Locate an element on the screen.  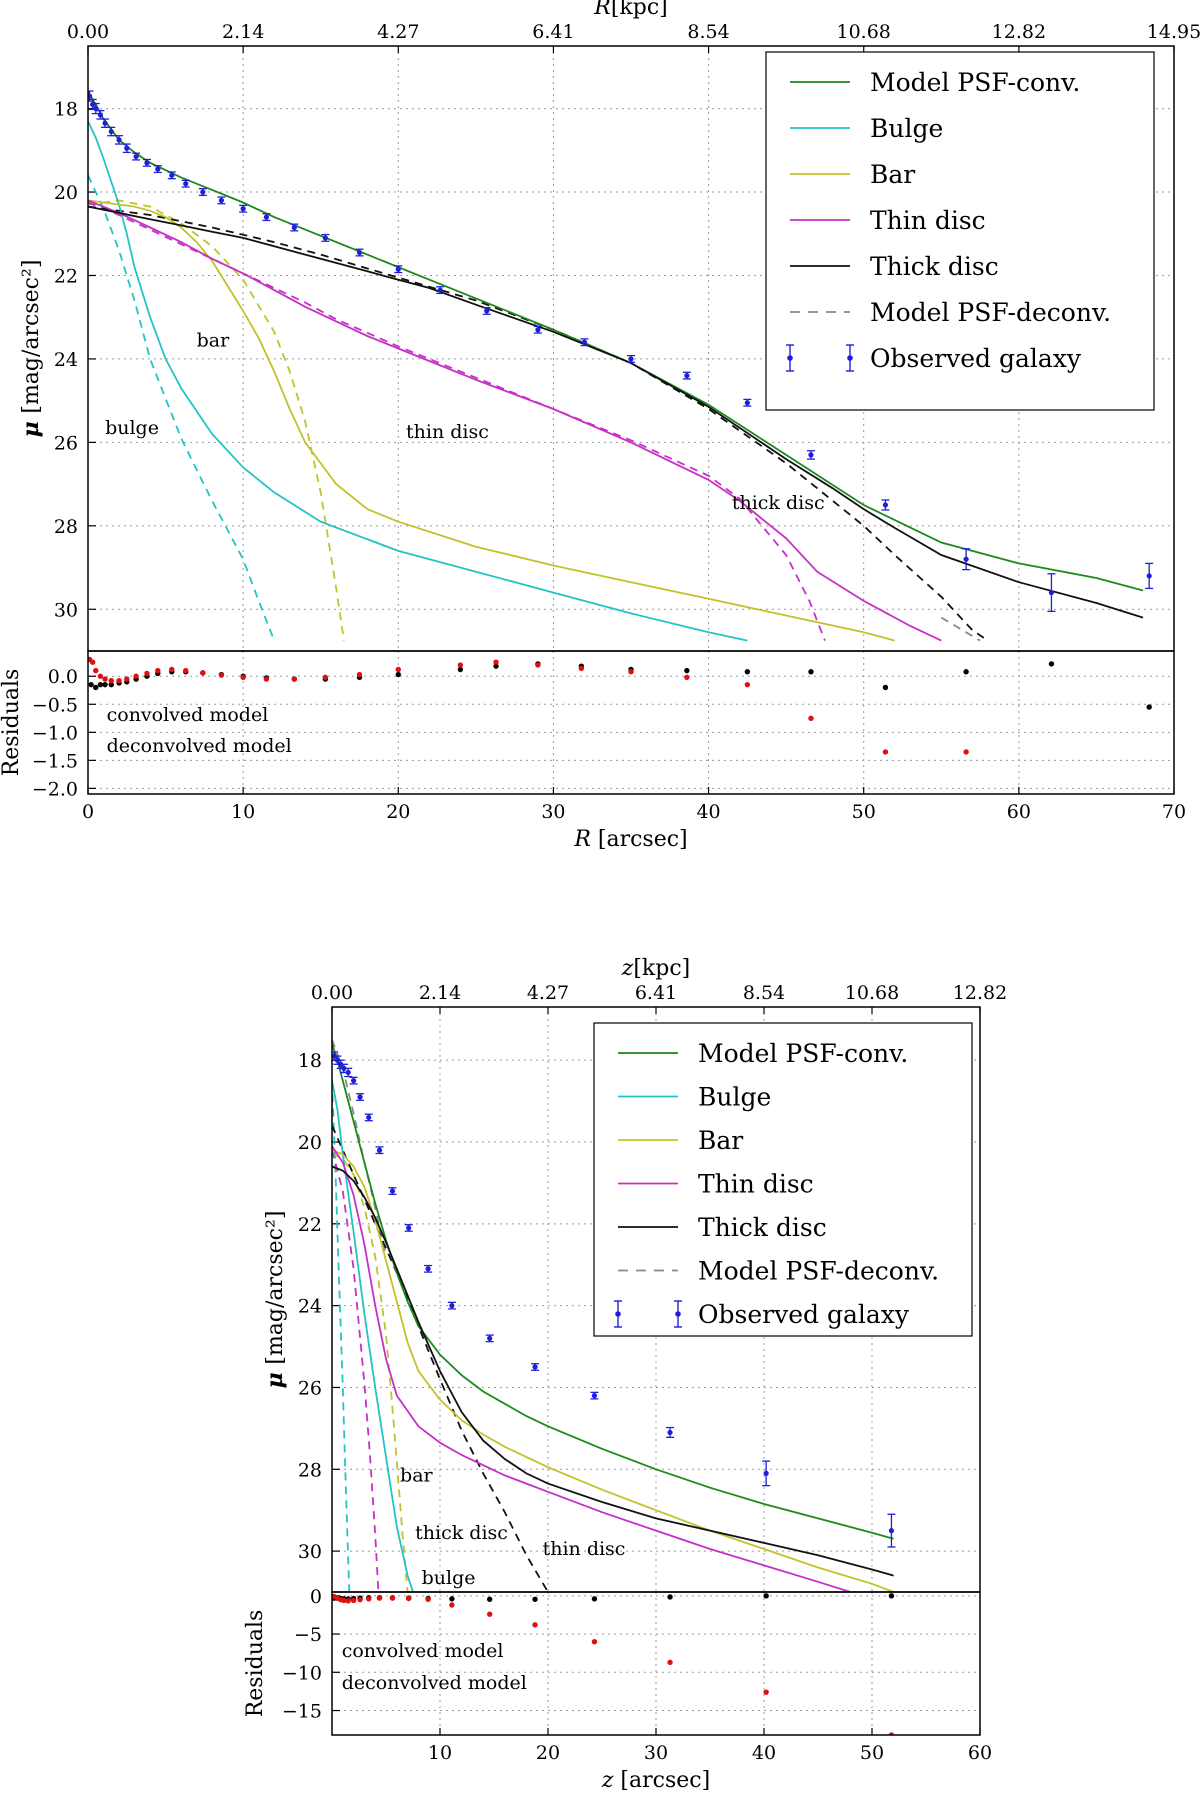
panel-z-top-tick-label: 8.54 is located at coordinates (764, 993).